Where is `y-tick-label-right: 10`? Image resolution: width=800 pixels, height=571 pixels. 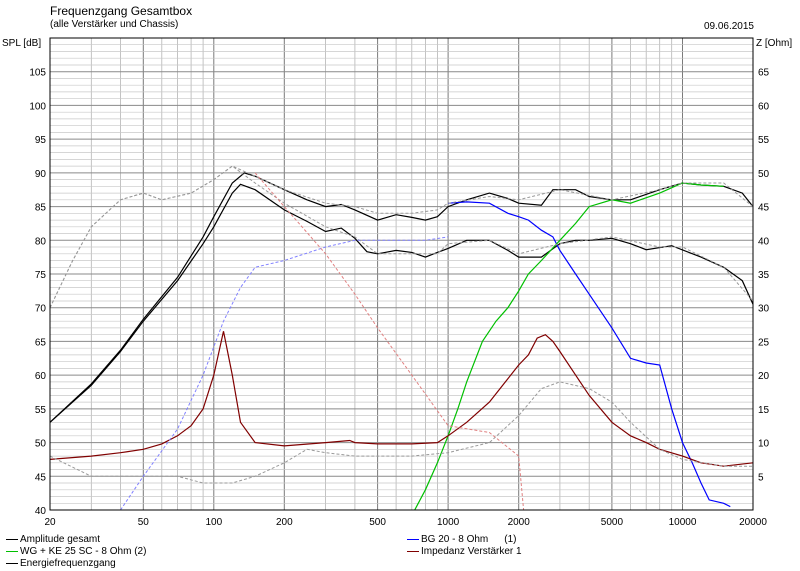 y-tick-label-right: 10 is located at coordinates (764, 444).